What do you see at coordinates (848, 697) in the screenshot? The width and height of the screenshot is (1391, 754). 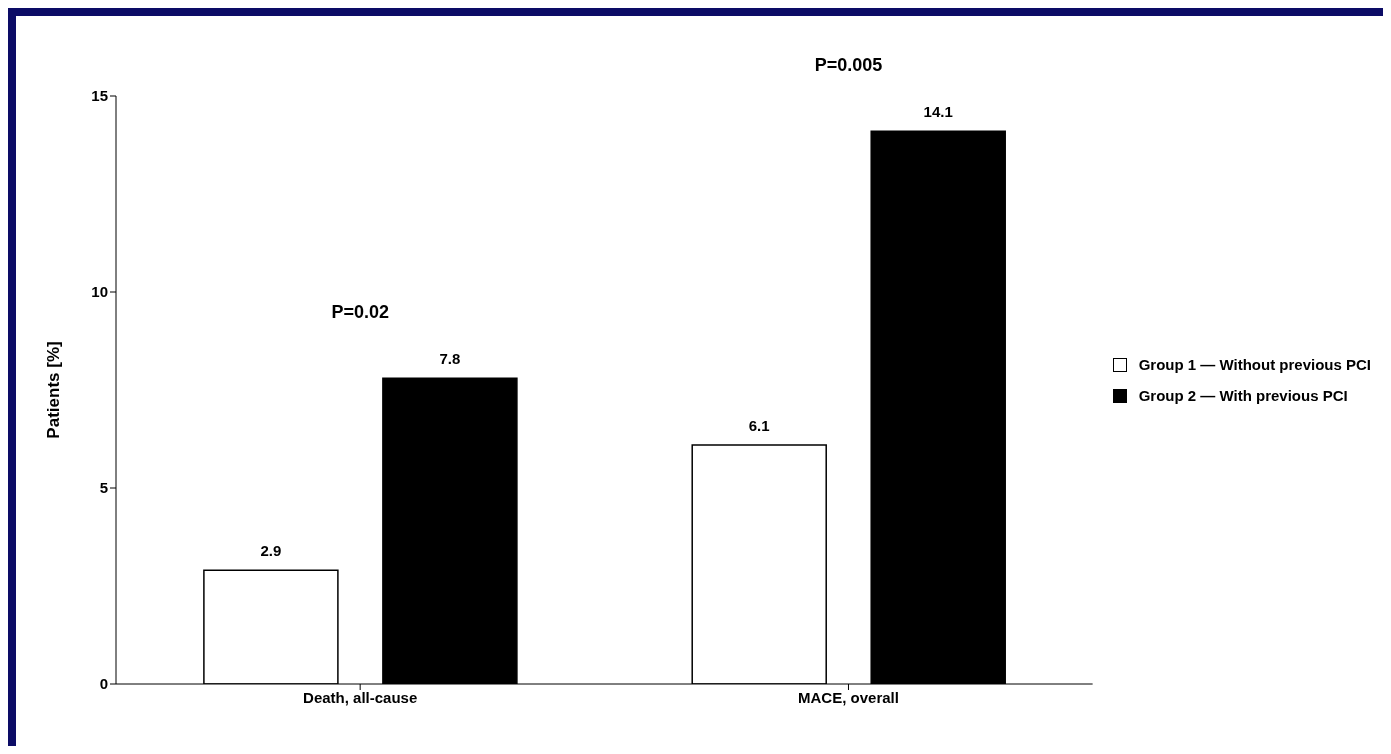 I see `x-tick-label: MACE, overall` at bounding box center [848, 697].